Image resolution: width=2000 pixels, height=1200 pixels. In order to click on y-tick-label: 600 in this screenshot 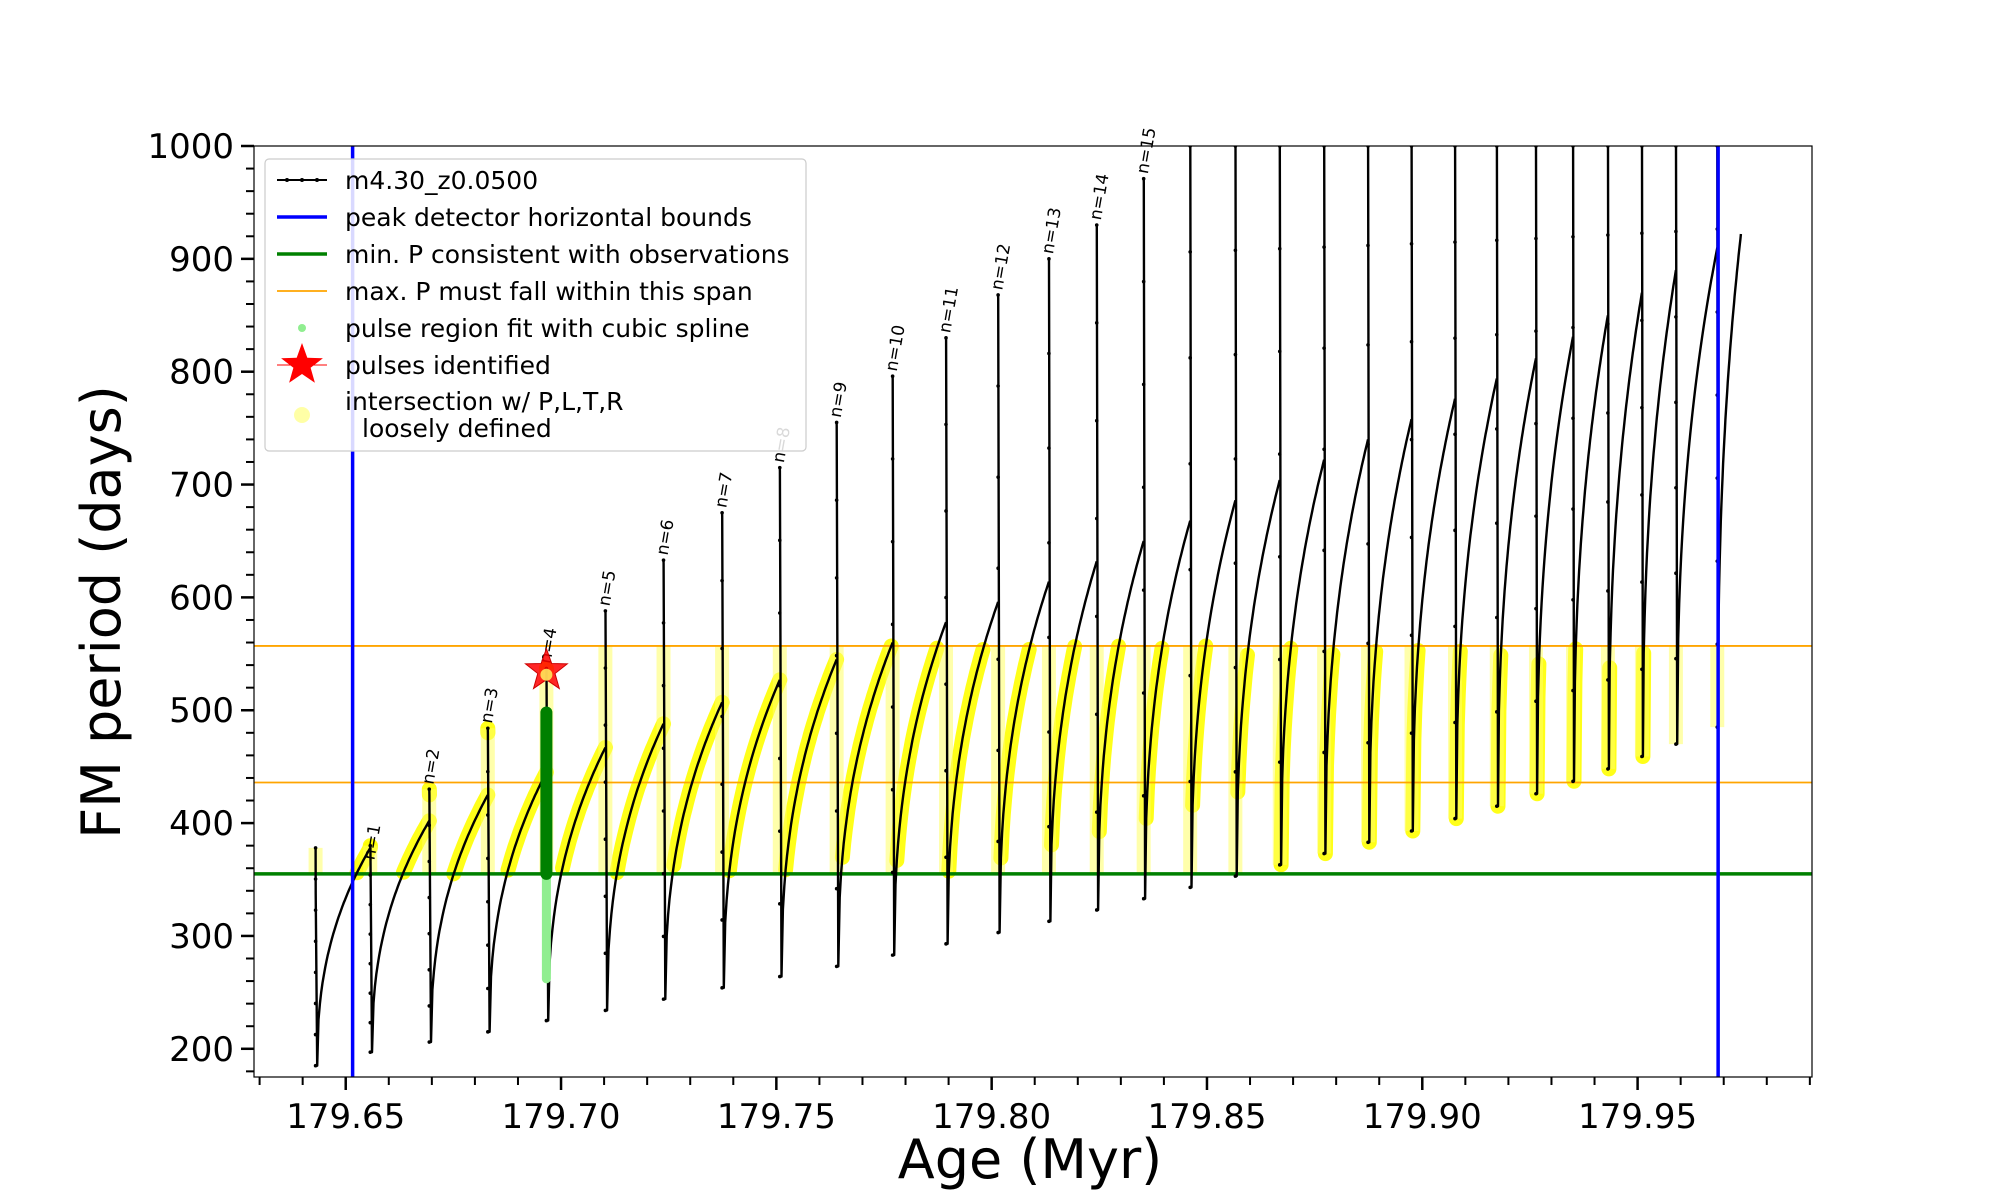, I will do `click(201, 598)`.